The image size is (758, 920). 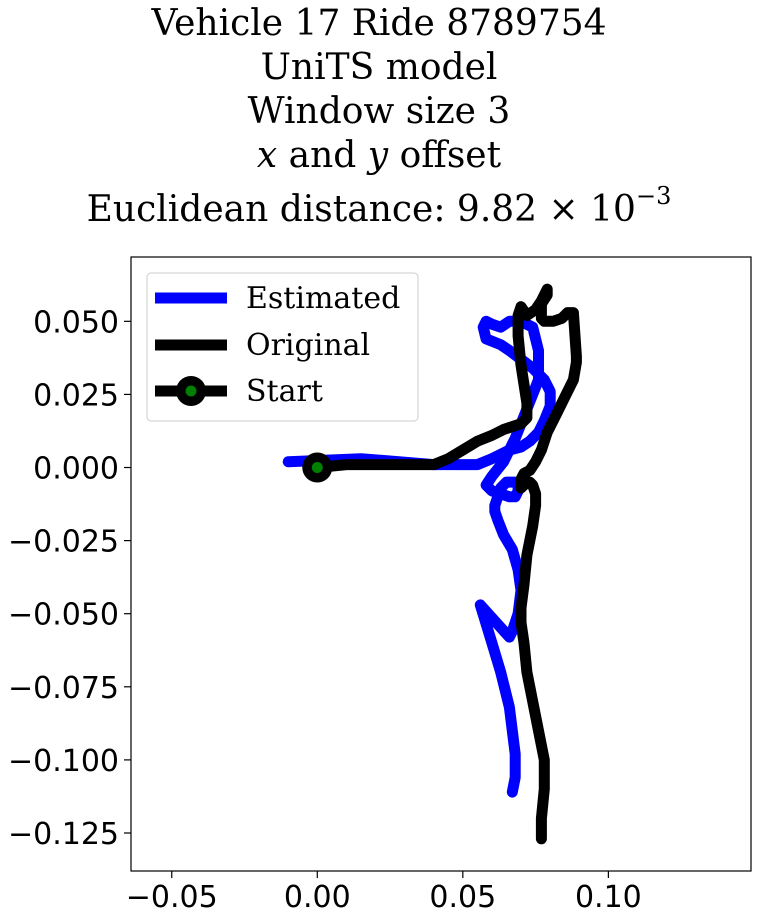 I want to click on title-line-1: Vehicle 17 Ride 8789754, so click(x=379, y=23).